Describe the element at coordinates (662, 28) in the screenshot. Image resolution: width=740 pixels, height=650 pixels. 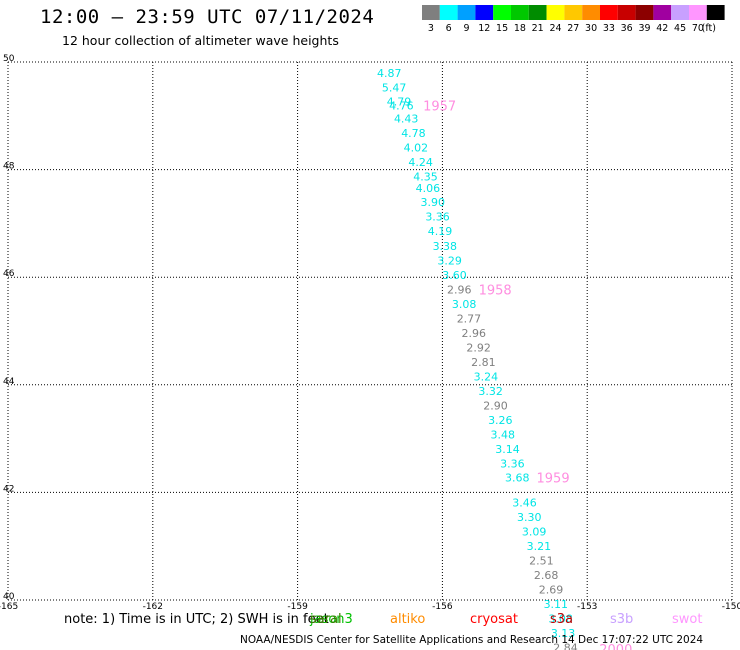
I see `legend-label: 42` at that location.